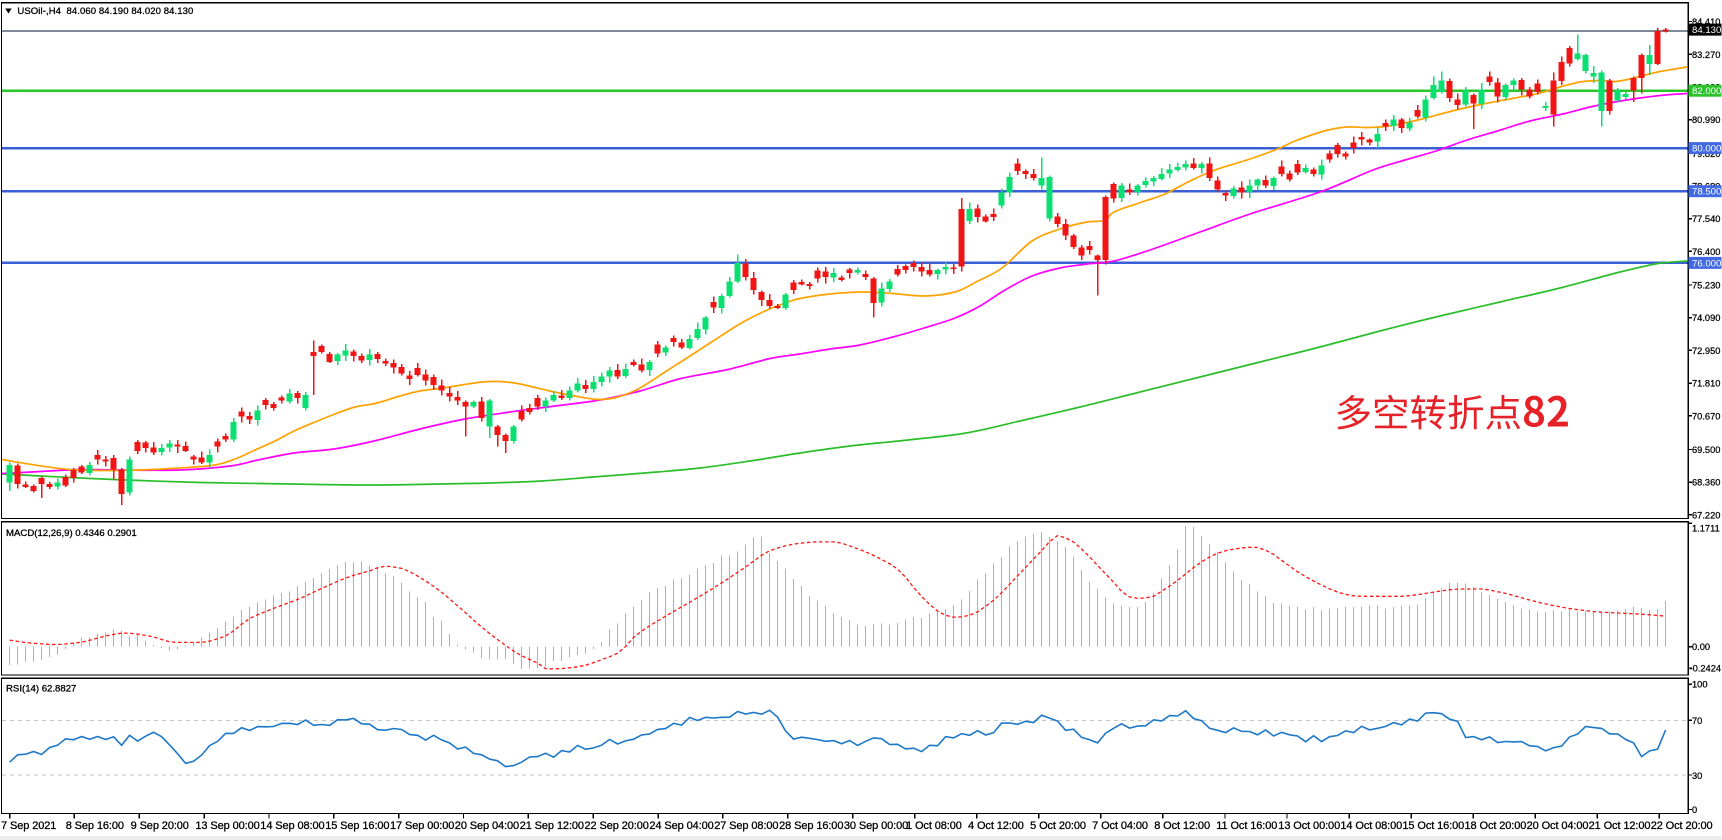  I want to click on svg-text: 70, so click(1697, 721).